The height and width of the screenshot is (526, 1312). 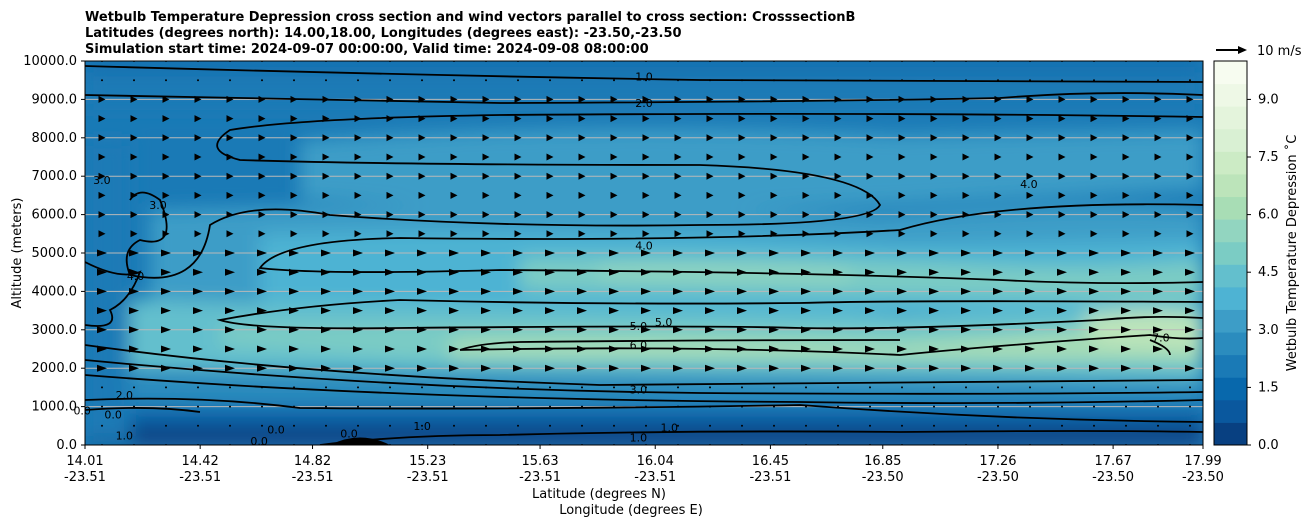 I want to click on contour-label: 3.0, so click(x=639, y=389).